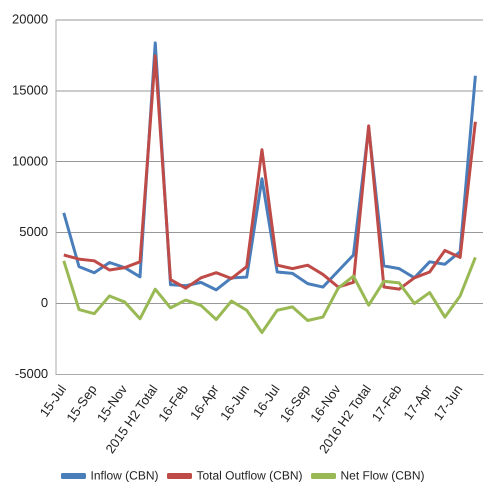  Describe the element at coordinates (33, 232) in the screenshot. I see `y-tick-label: 5000` at that location.